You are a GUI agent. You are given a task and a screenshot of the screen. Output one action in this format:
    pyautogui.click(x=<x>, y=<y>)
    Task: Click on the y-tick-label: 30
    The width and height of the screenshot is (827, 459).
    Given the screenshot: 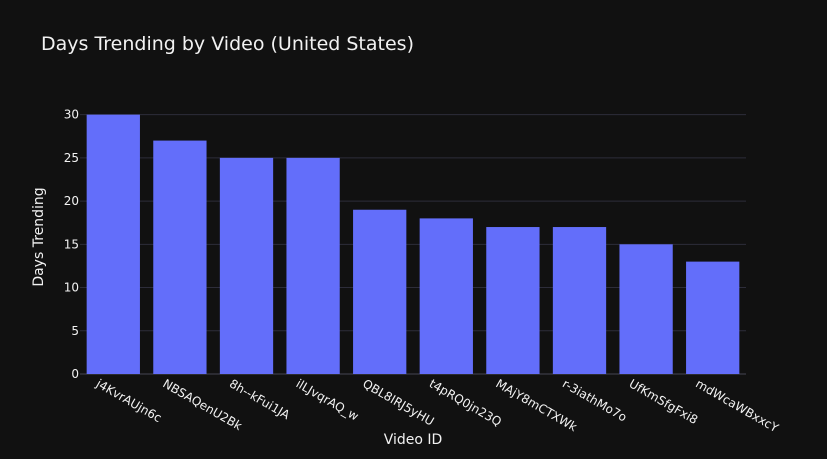 What is the action you would take?
    pyautogui.click(x=71, y=115)
    